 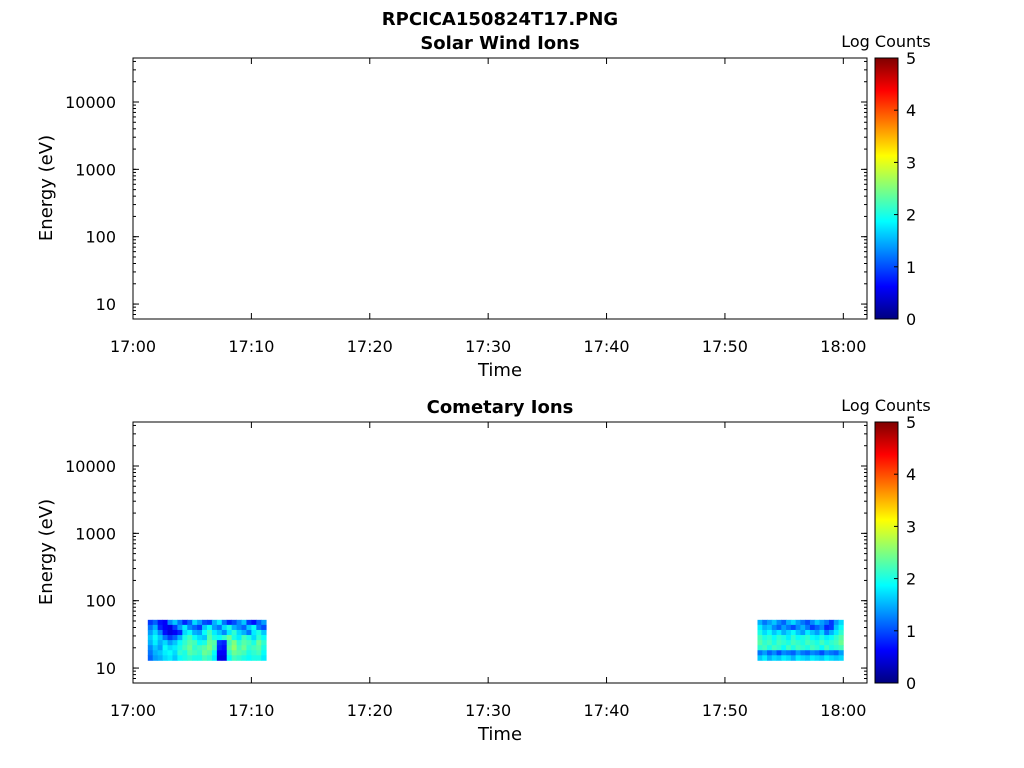 What do you see at coordinates (500, 407) in the screenshot?
I see `cometary-panel-title: Cometary Ions` at bounding box center [500, 407].